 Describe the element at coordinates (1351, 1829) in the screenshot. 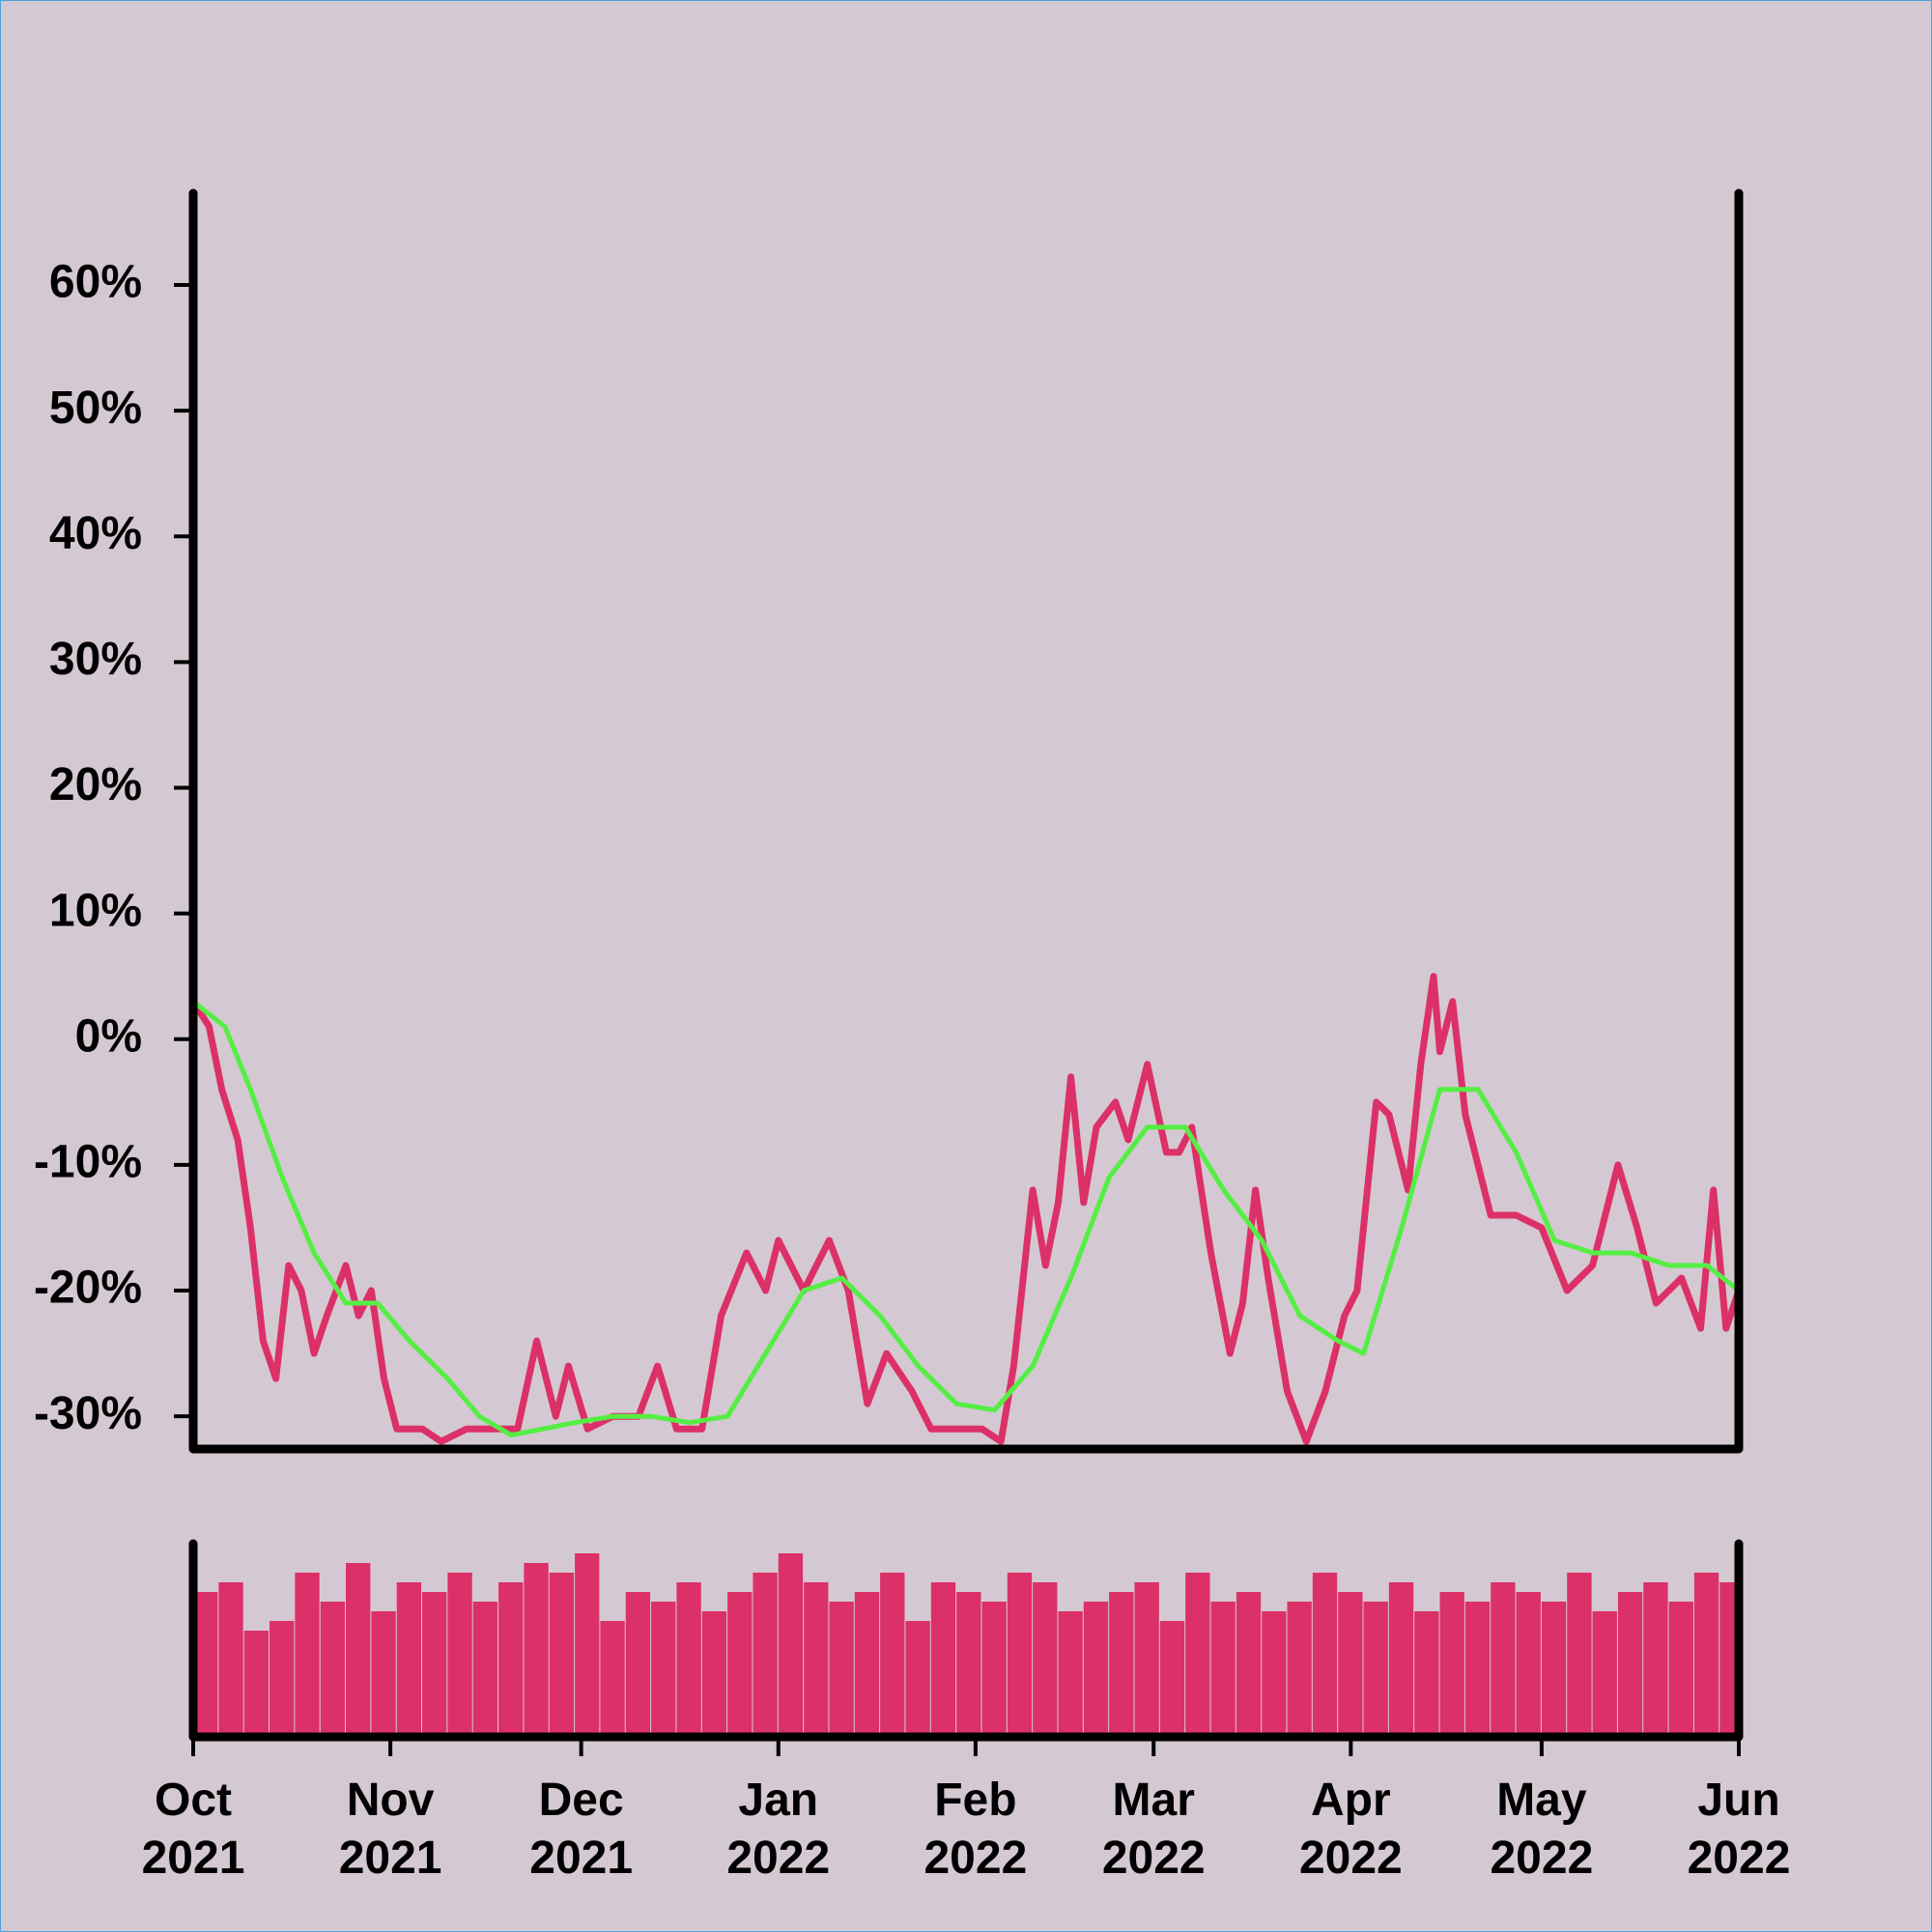

I see `x-tick-label: Apr 2022` at that location.